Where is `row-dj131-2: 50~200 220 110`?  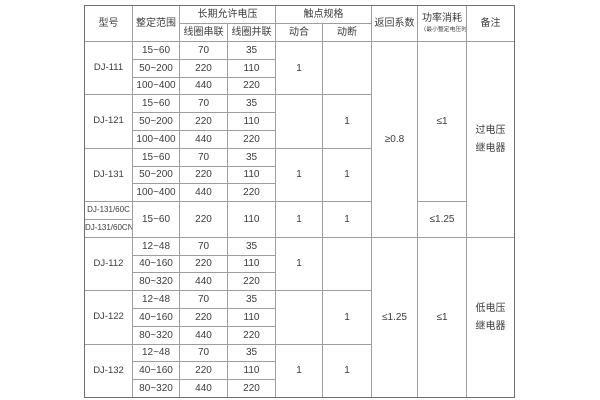
row-dj131-2: 50~200 220 110 is located at coordinates (300, 175).